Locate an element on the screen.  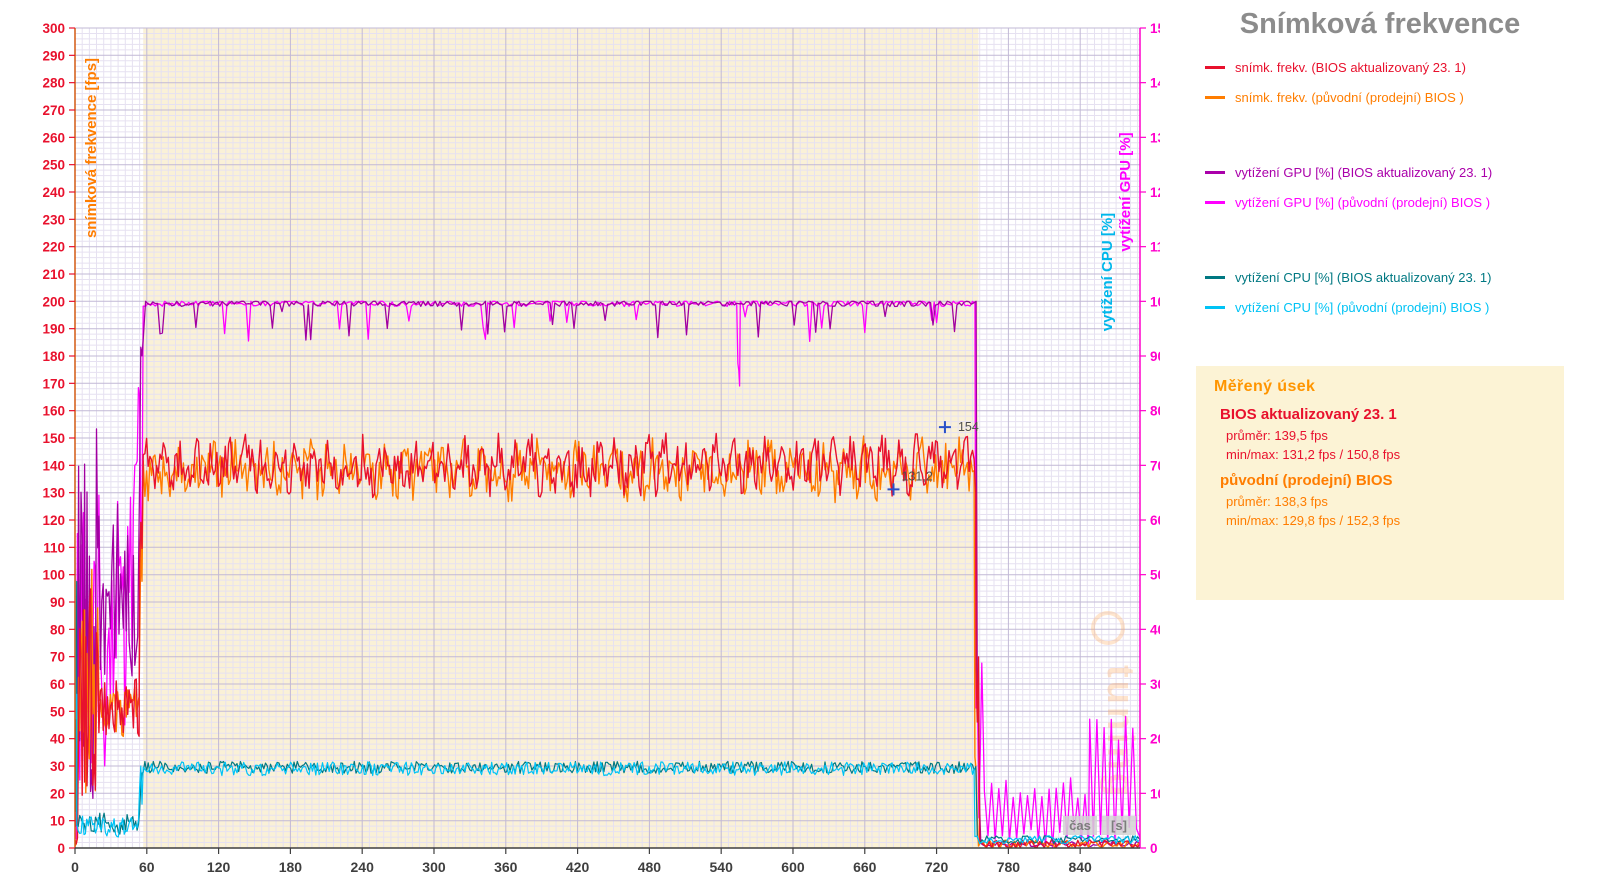
svg-text: 290 is located at coordinates (53, 55).